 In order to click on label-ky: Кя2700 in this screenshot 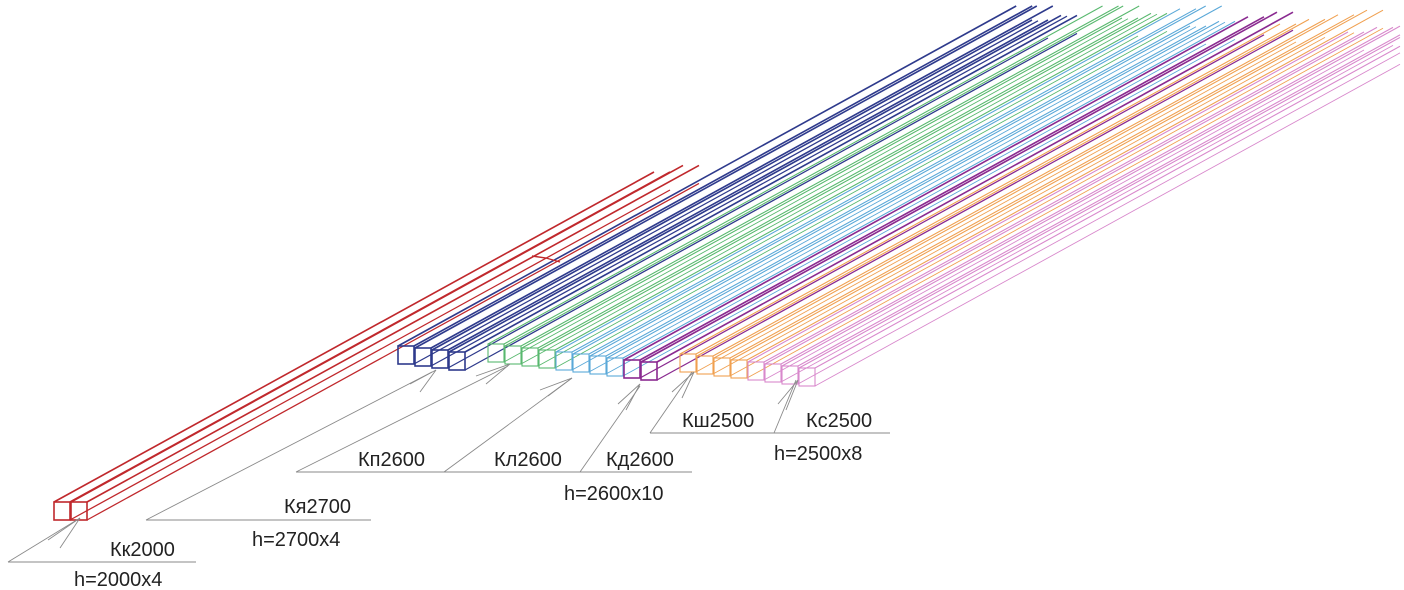, I will do `click(317, 507)`.